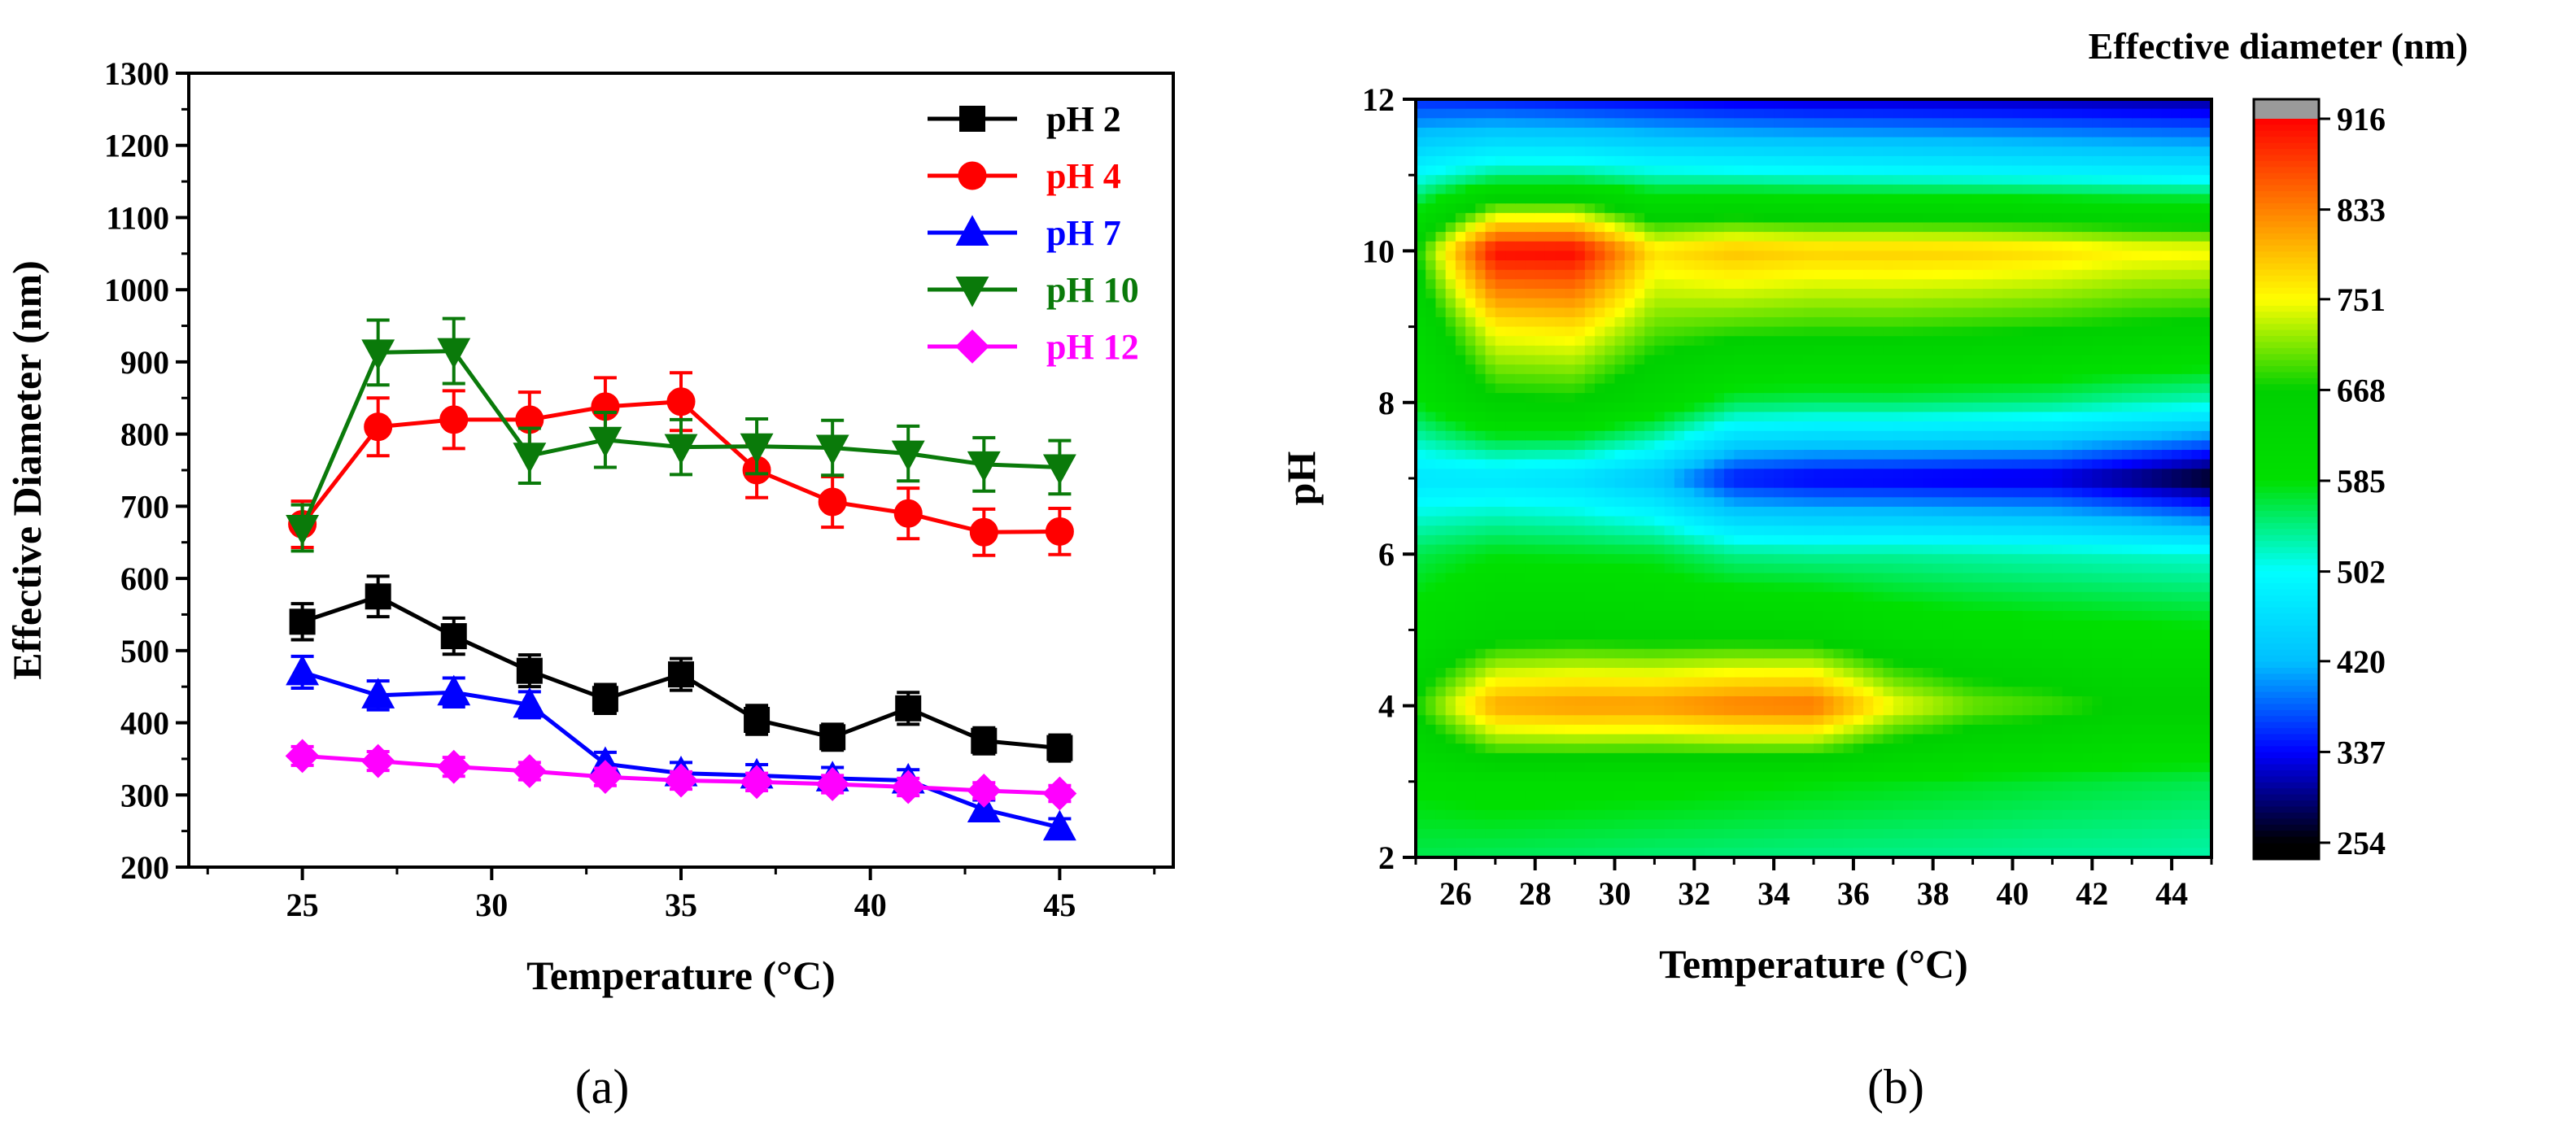 This screenshot has width=2576, height=1138. Describe the element at coordinates (681, 895) in the screenshot. I see `x-axis: 25 30 35 40 45` at that location.